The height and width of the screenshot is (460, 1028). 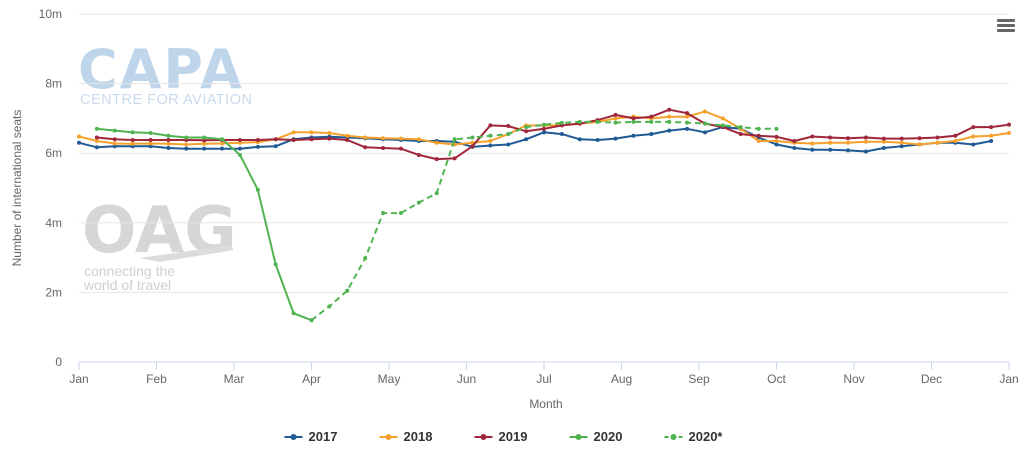 I want to click on hamburger-menu-icon, so click(x=1006, y=25).